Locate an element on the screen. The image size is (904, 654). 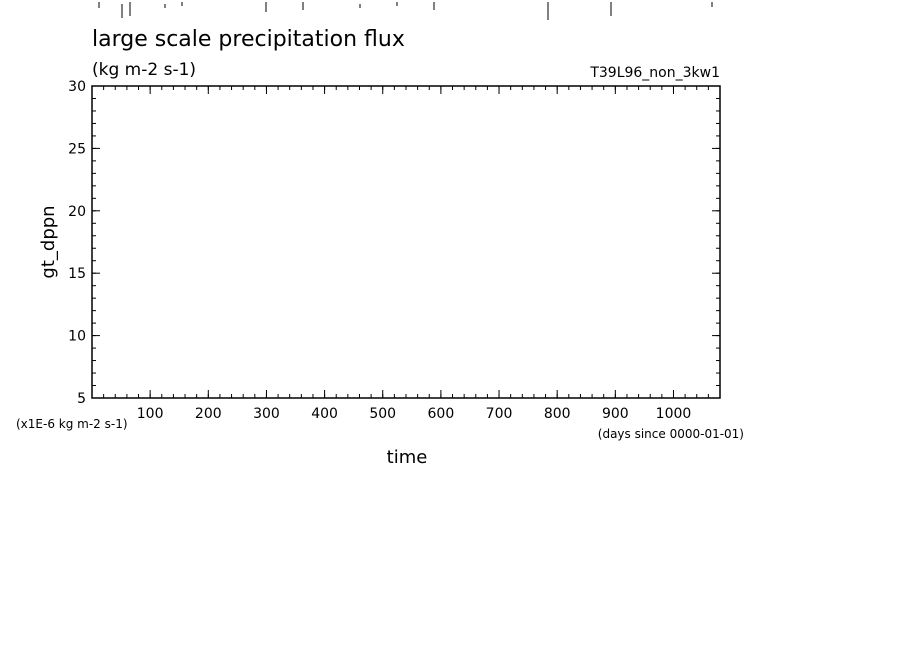
x-tick-label: 700 is located at coordinates (499, 414).